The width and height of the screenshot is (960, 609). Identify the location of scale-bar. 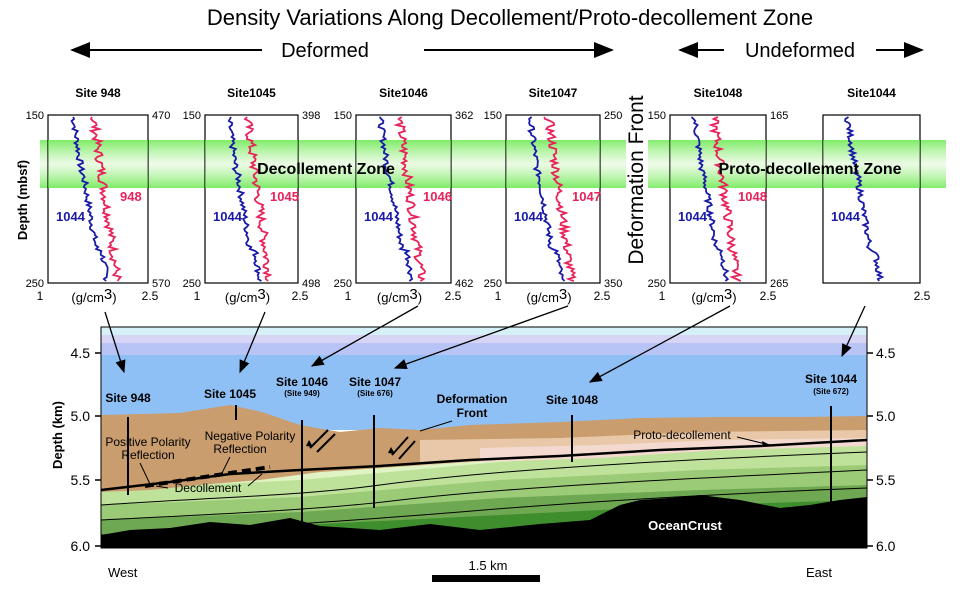
(486, 578).